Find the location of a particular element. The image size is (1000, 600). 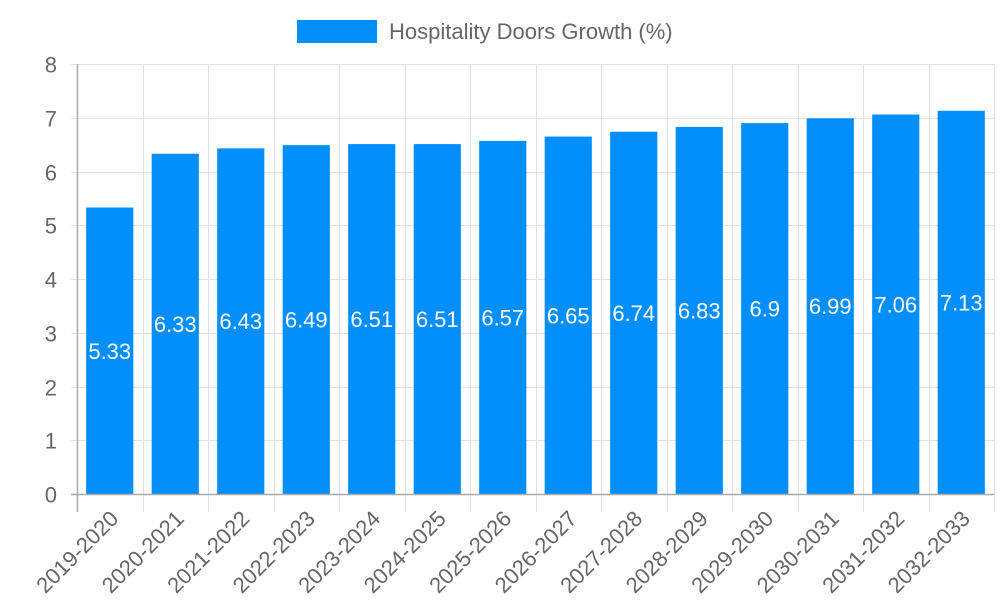

y-tick-label: 3 is located at coordinates (51, 334).